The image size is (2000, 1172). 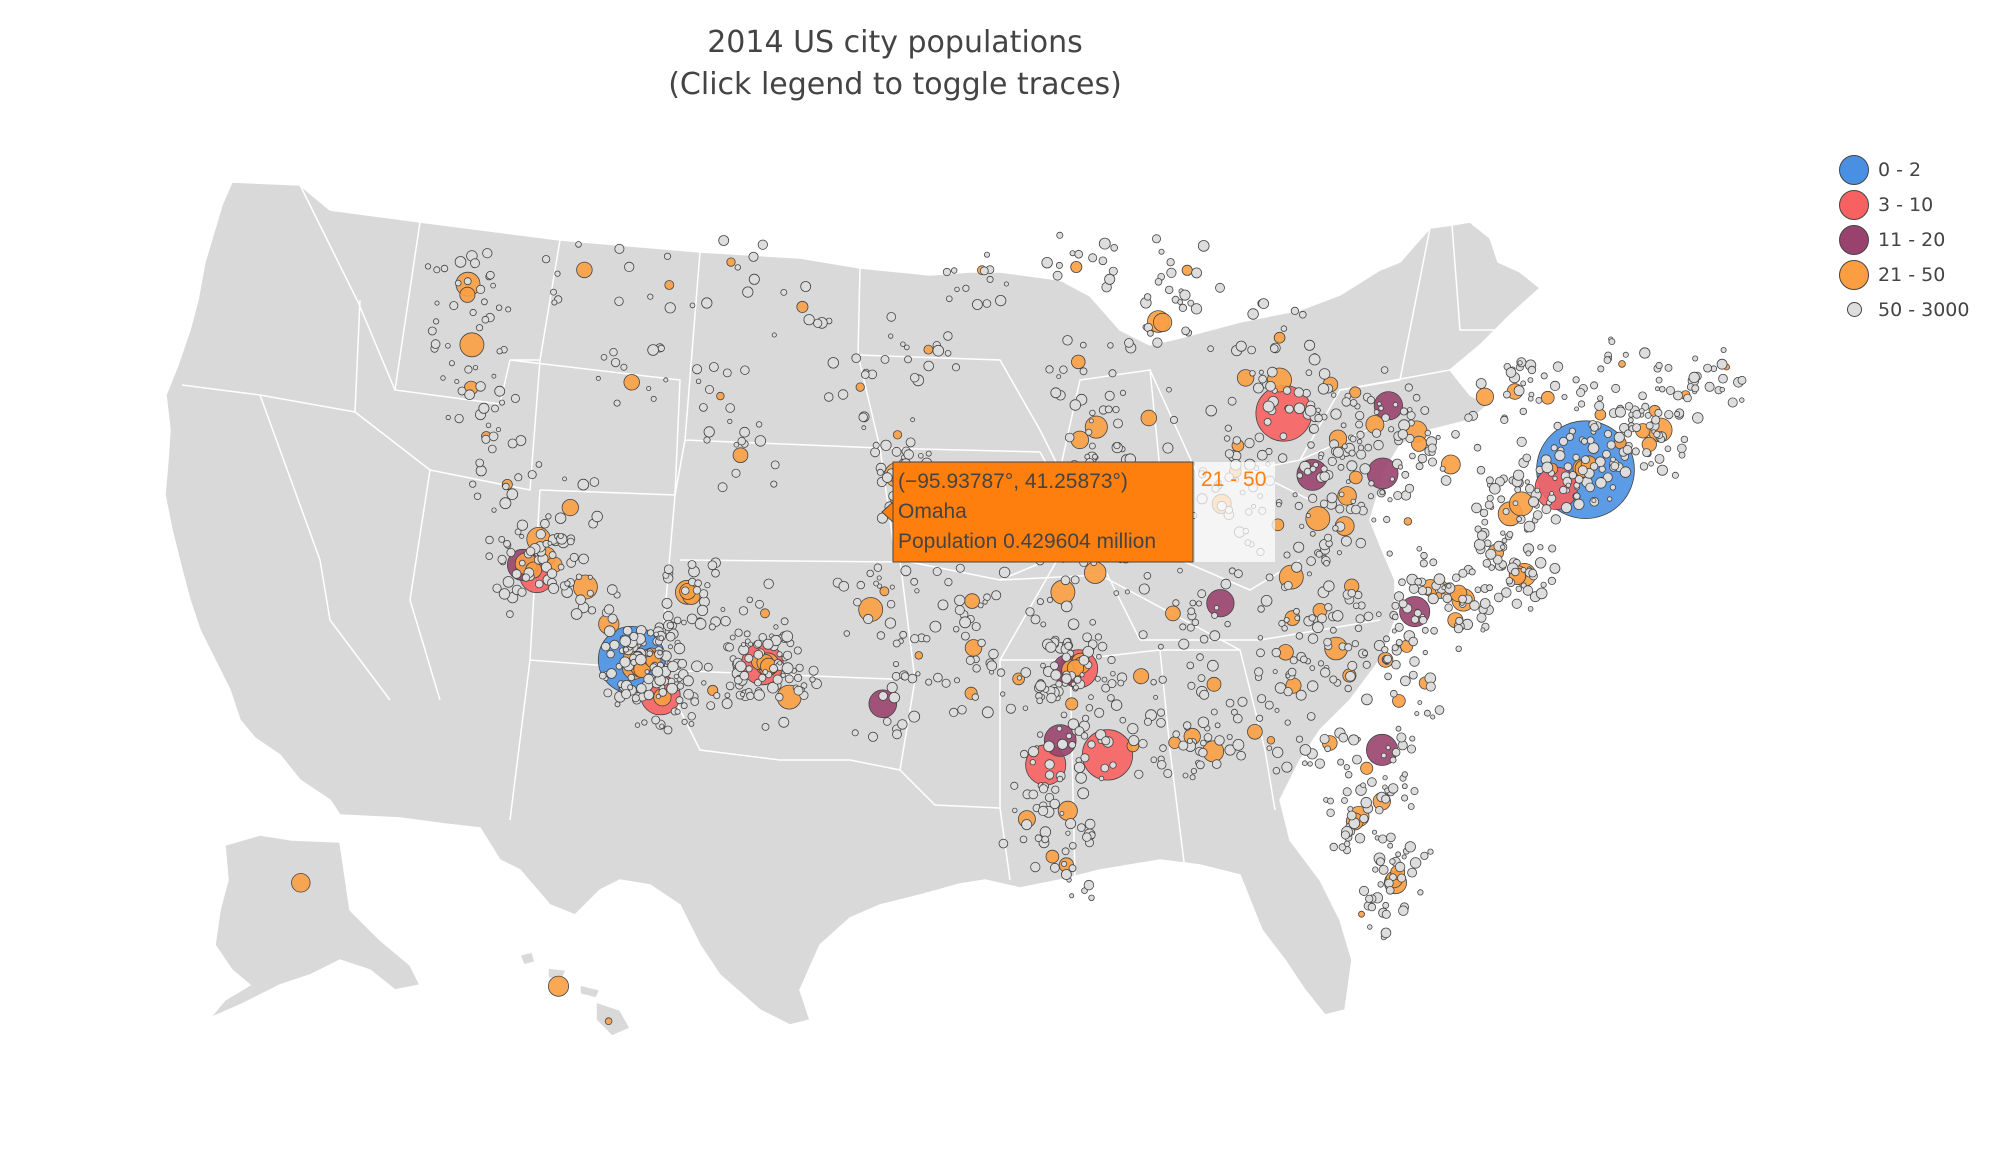 What do you see at coordinates (584, 270) in the screenshot?
I see `city-marker-spokane` at bounding box center [584, 270].